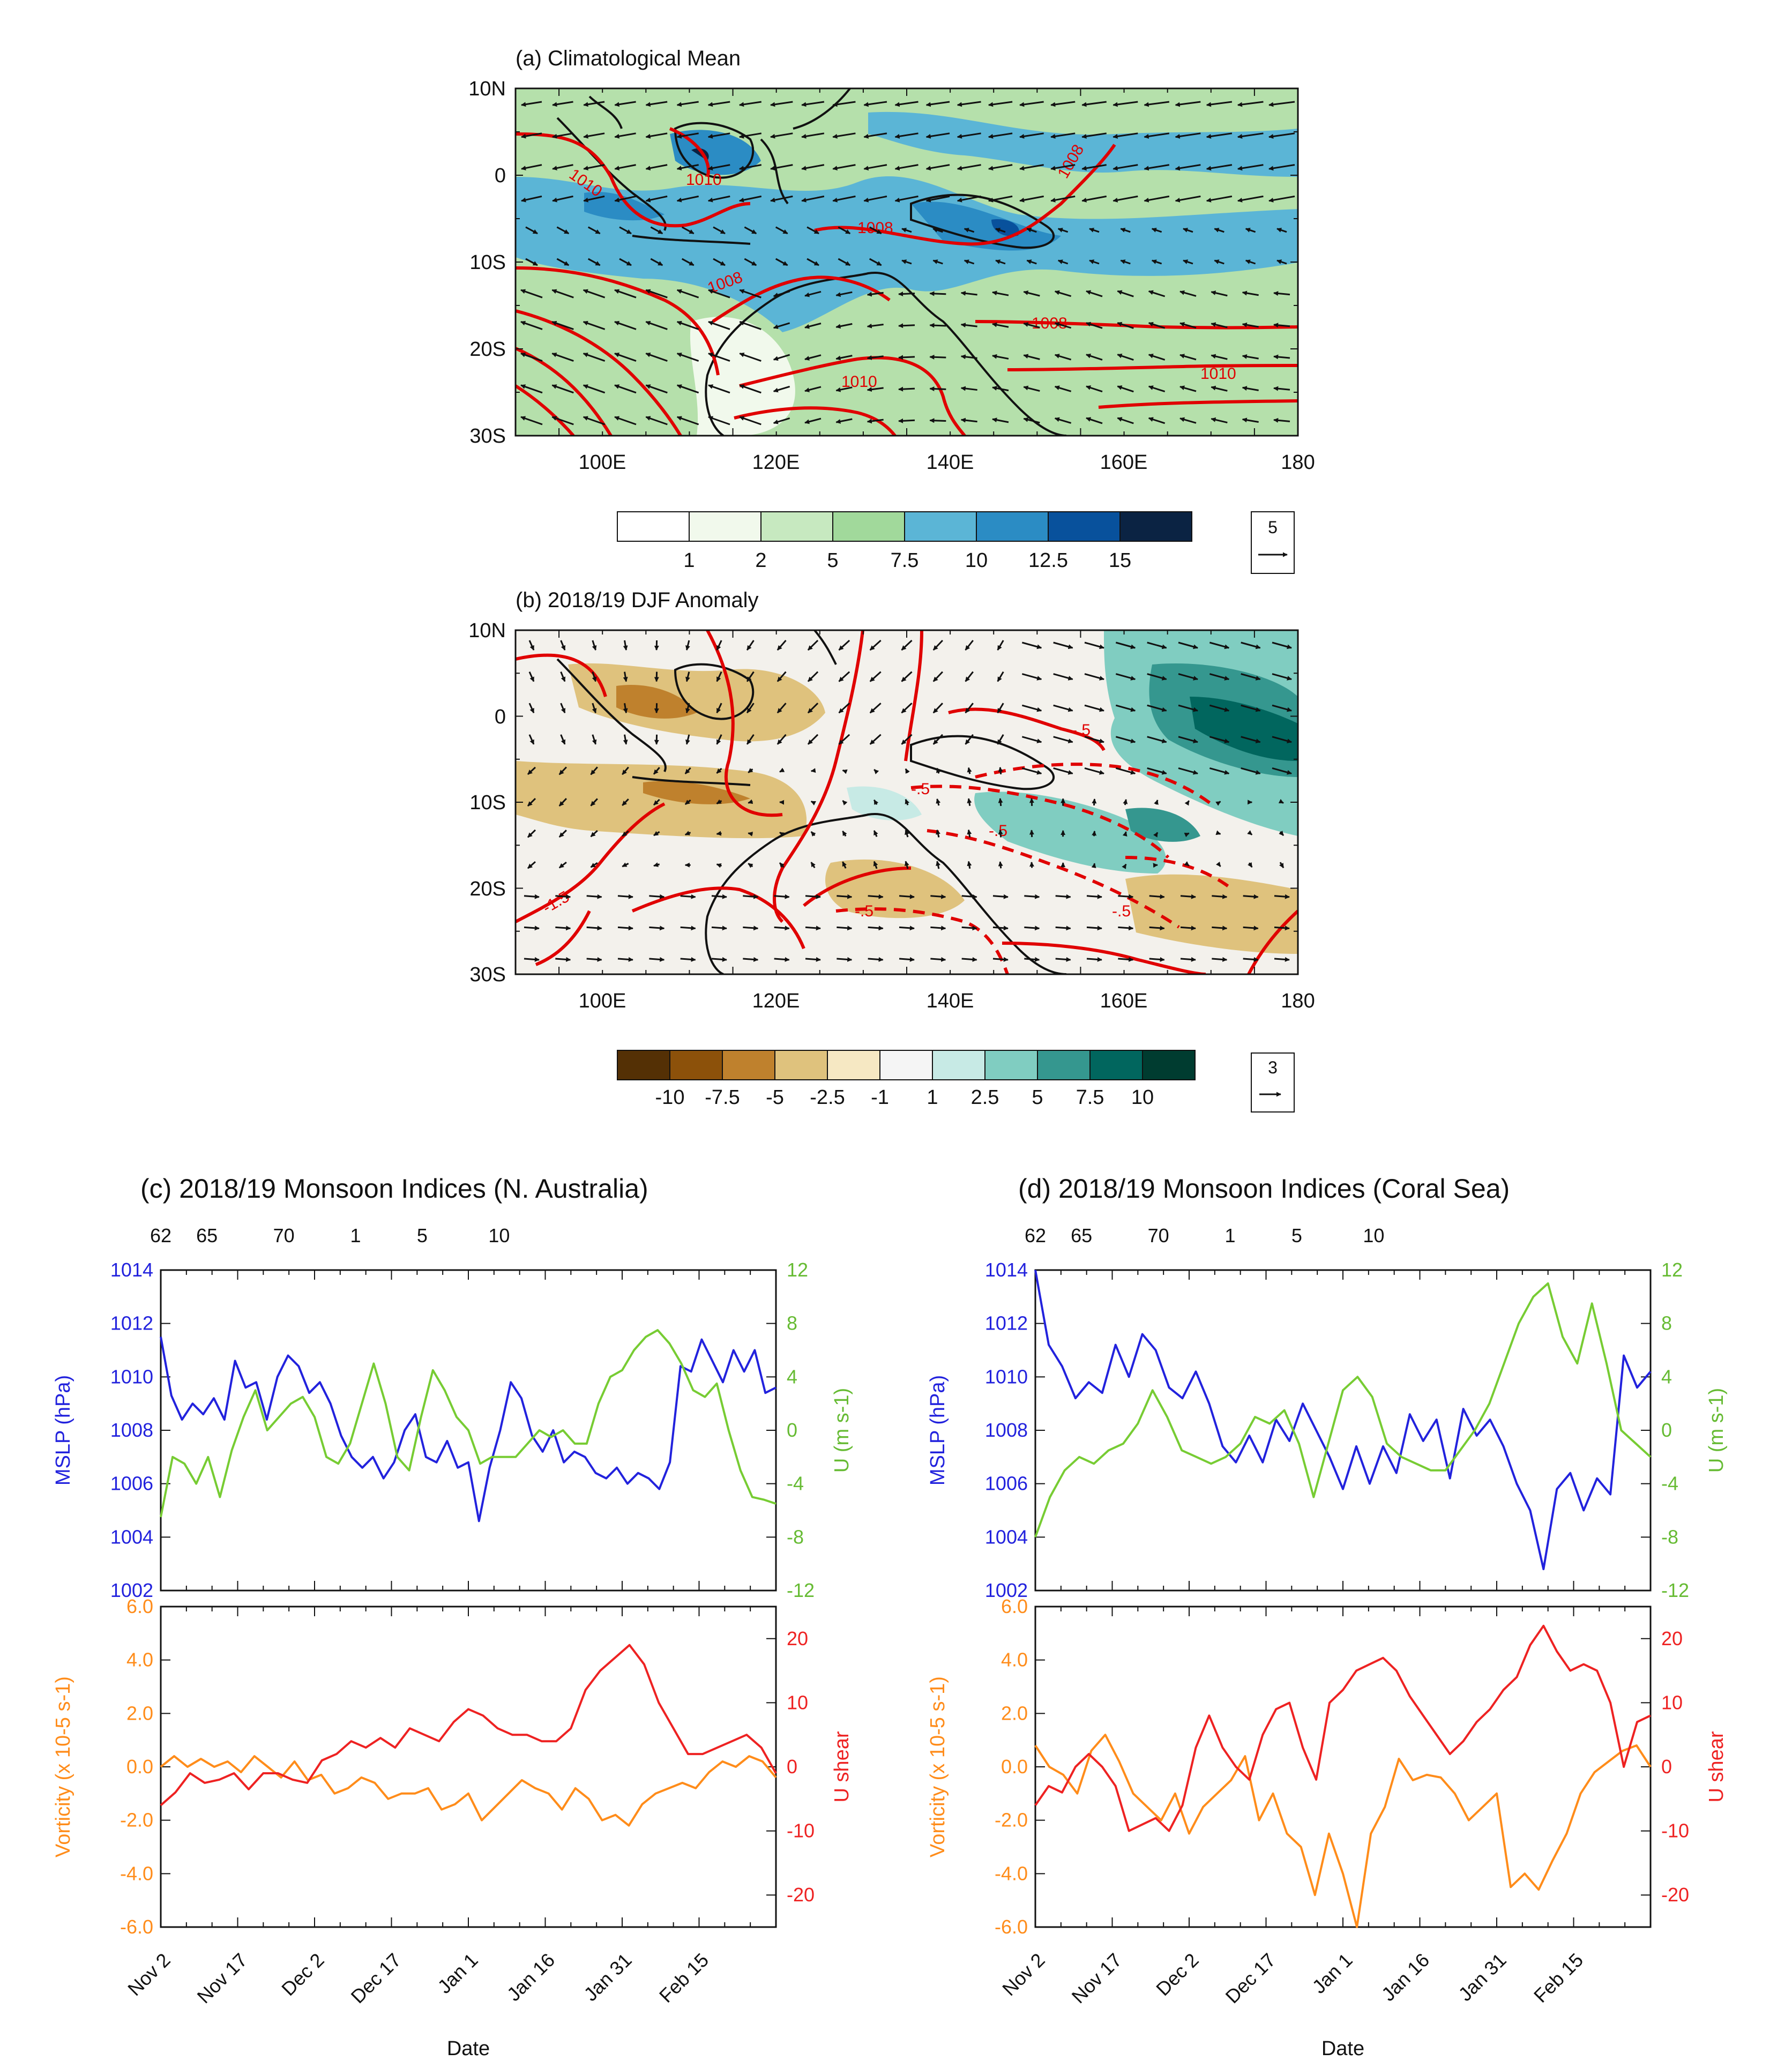 Image resolution: width=1792 pixels, height=2068 pixels. I want to click on lon-label: 160E, so click(1124, 462).